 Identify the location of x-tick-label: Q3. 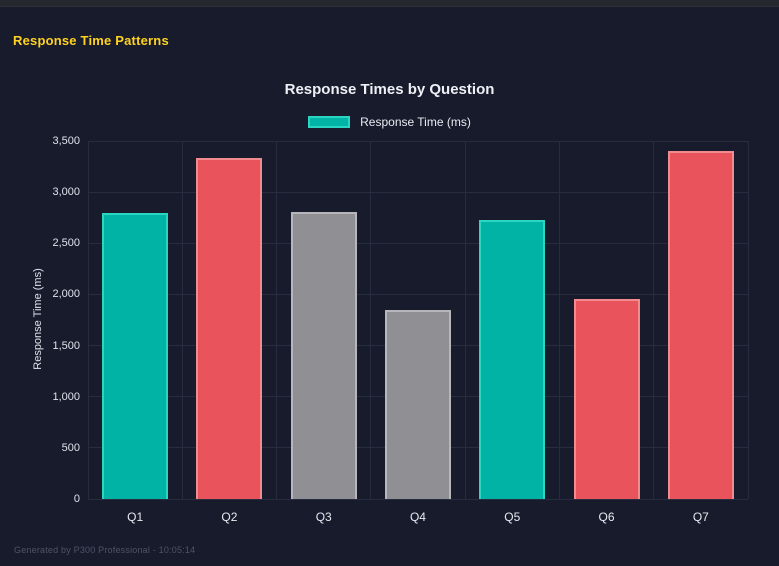
(323, 517).